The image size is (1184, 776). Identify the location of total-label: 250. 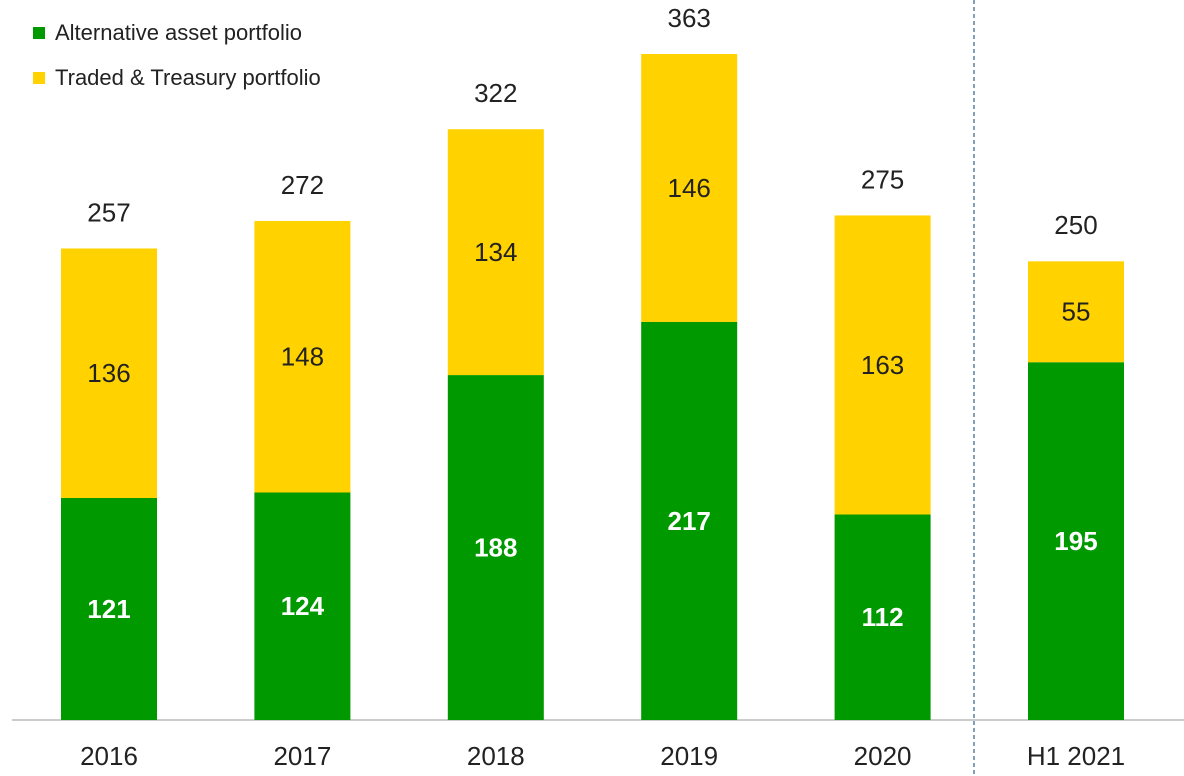
(1075, 225).